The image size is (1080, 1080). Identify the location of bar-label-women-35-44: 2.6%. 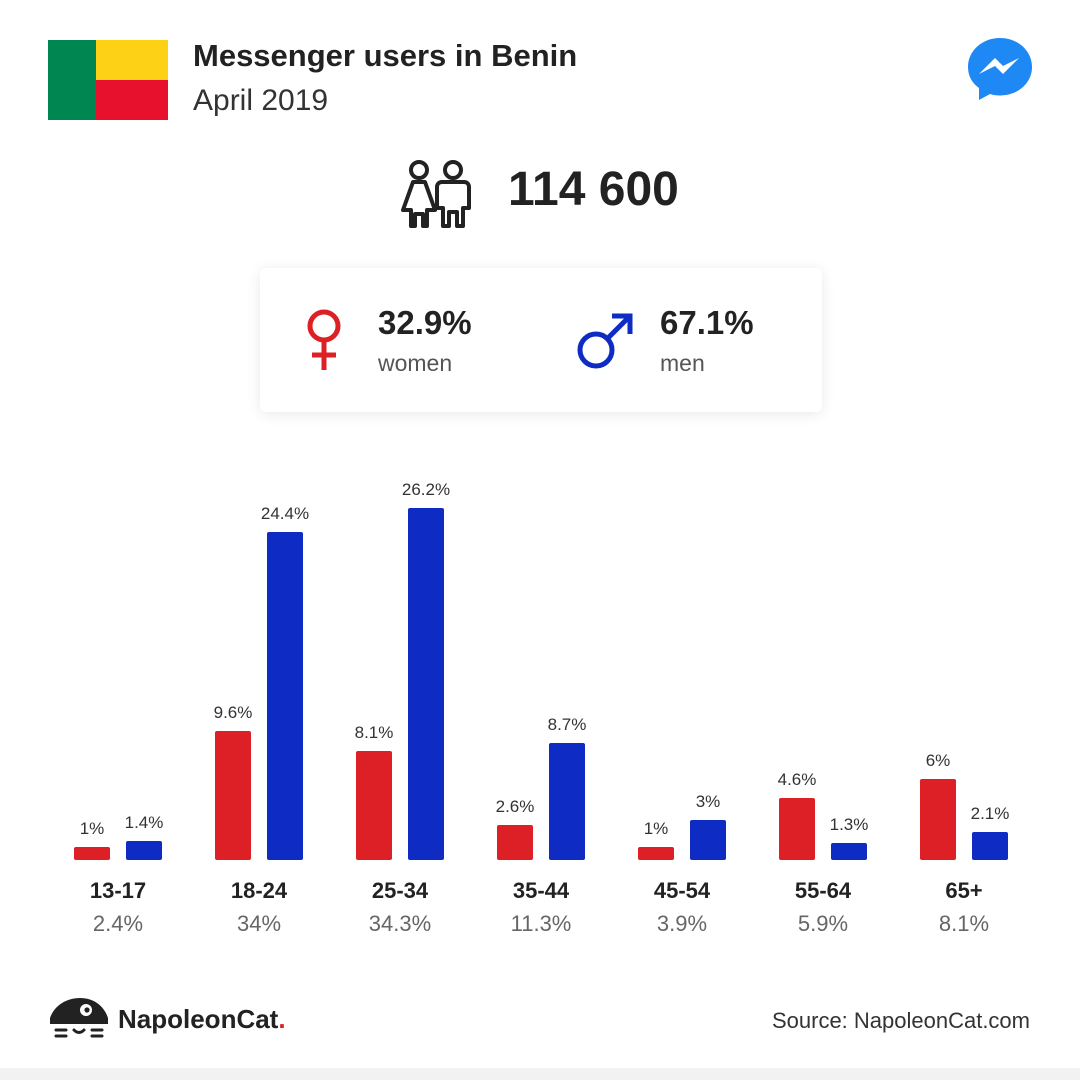
(515, 807).